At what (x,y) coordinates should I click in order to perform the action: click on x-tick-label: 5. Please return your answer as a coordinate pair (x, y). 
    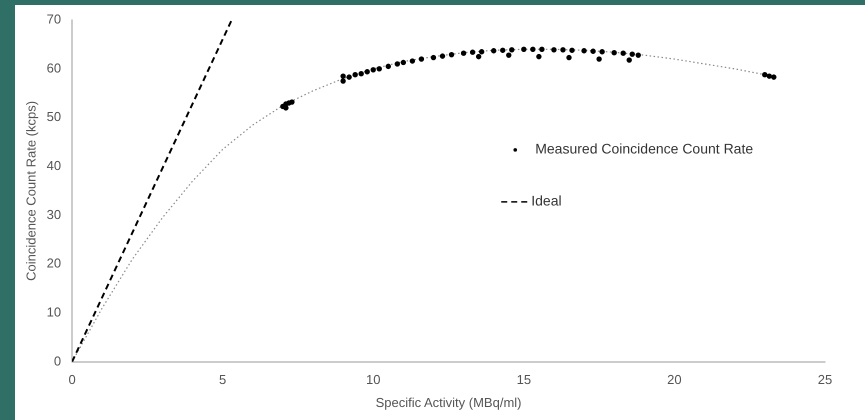
    Looking at the image, I should click on (222, 380).